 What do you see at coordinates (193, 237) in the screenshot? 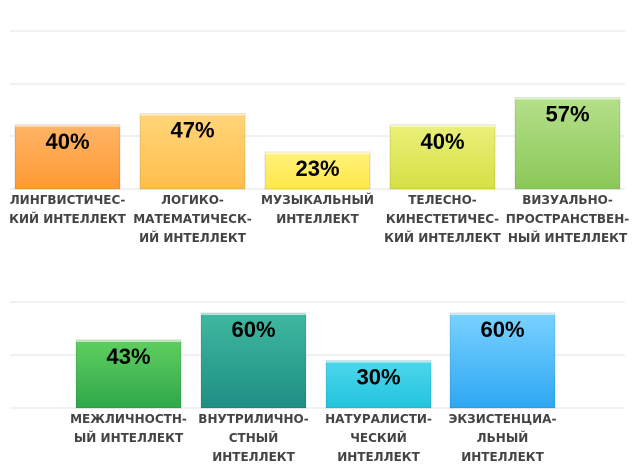
I see `category-label: ИЙ ИНТЕЛЛЕКТ` at bounding box center [193, 237].